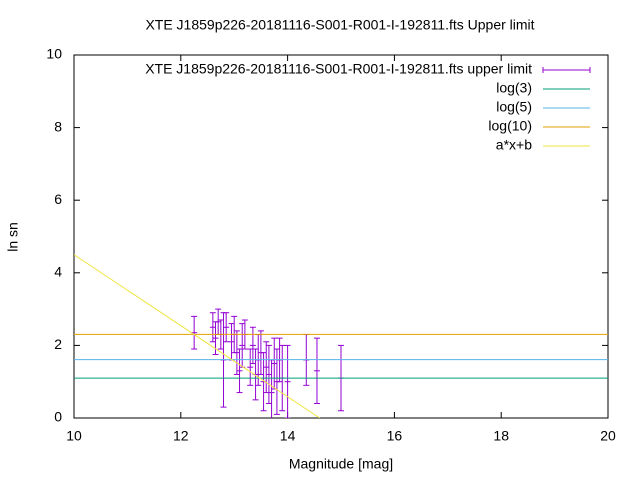  What do you see at coordinates (510, 126) in the screenshot?
I see `legend-label: log(10)` at bounding box center [510, 126].